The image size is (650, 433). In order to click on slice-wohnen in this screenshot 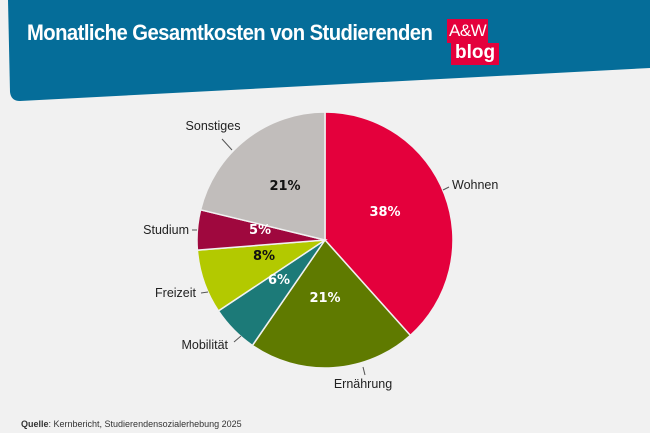, I will do `click(389, 224)`.